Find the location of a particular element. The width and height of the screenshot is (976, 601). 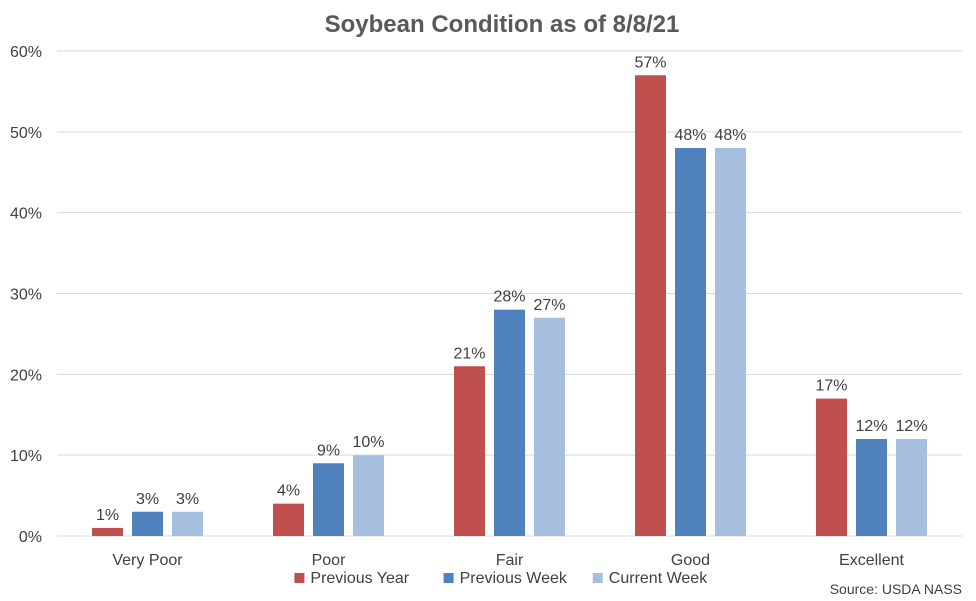

y-tick-label: 30% is located at coordinates (26, 295).